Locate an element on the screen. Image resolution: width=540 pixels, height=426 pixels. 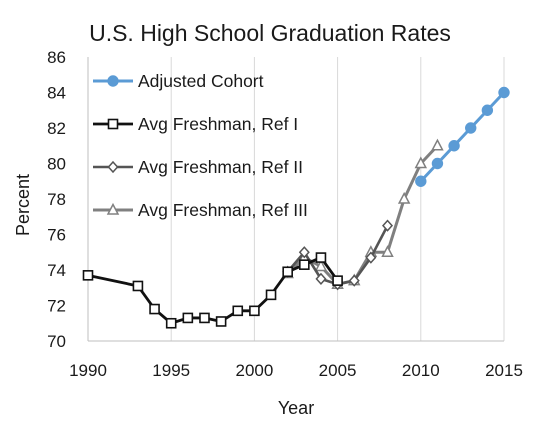
y-tick-label: 72 is located at coordinates (56, 306).